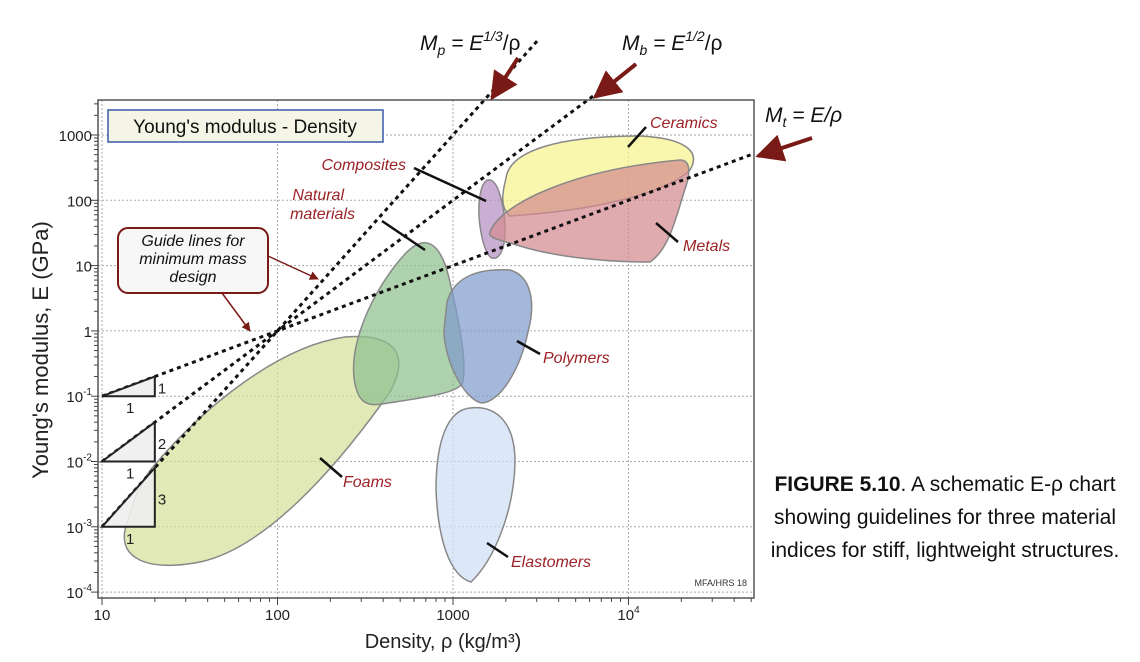 This screenshot has width=1140, height=662. I want to click on slope-triangle-rise: 1, so click(162, 388).